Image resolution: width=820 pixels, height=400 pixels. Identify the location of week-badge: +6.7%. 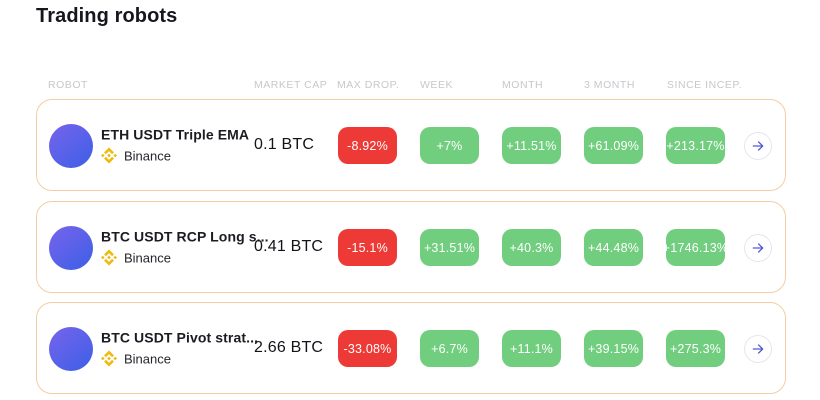
(449, 348).